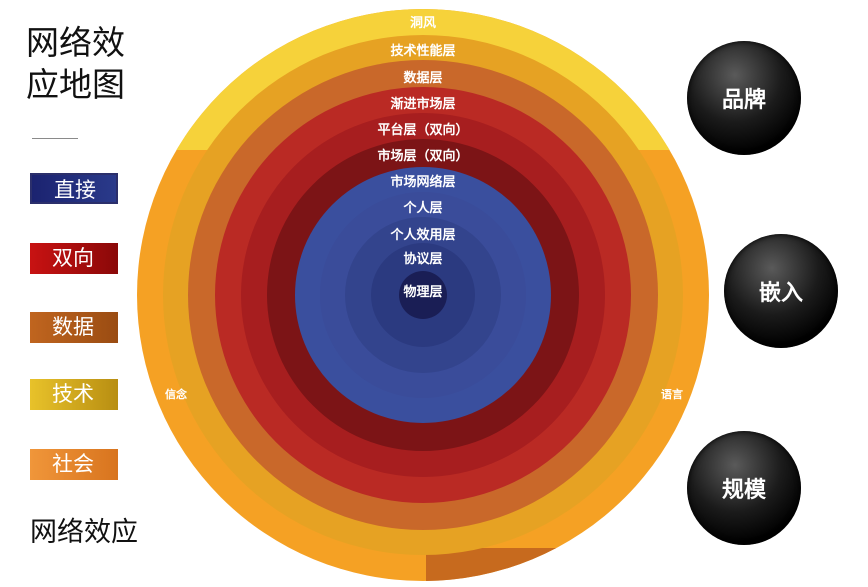 This screenshot has height=587, width=868. Describe the element at coordinates (672, 394) in the screenshot. I see `side-label-right: 语言` at that location.